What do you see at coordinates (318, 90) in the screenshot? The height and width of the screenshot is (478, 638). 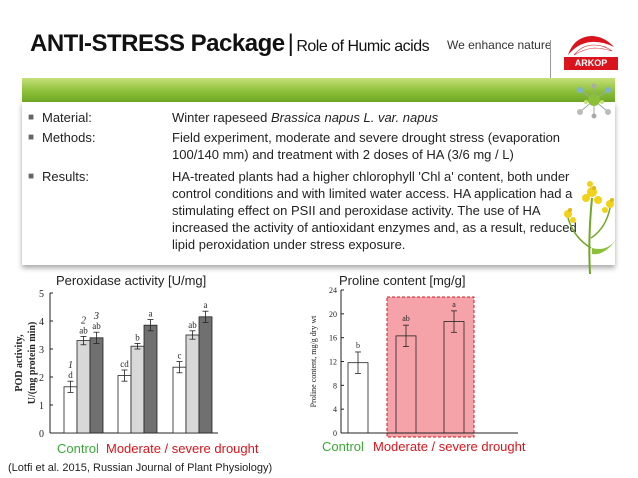 I see `green-banner` at bounding box center [318, 90].